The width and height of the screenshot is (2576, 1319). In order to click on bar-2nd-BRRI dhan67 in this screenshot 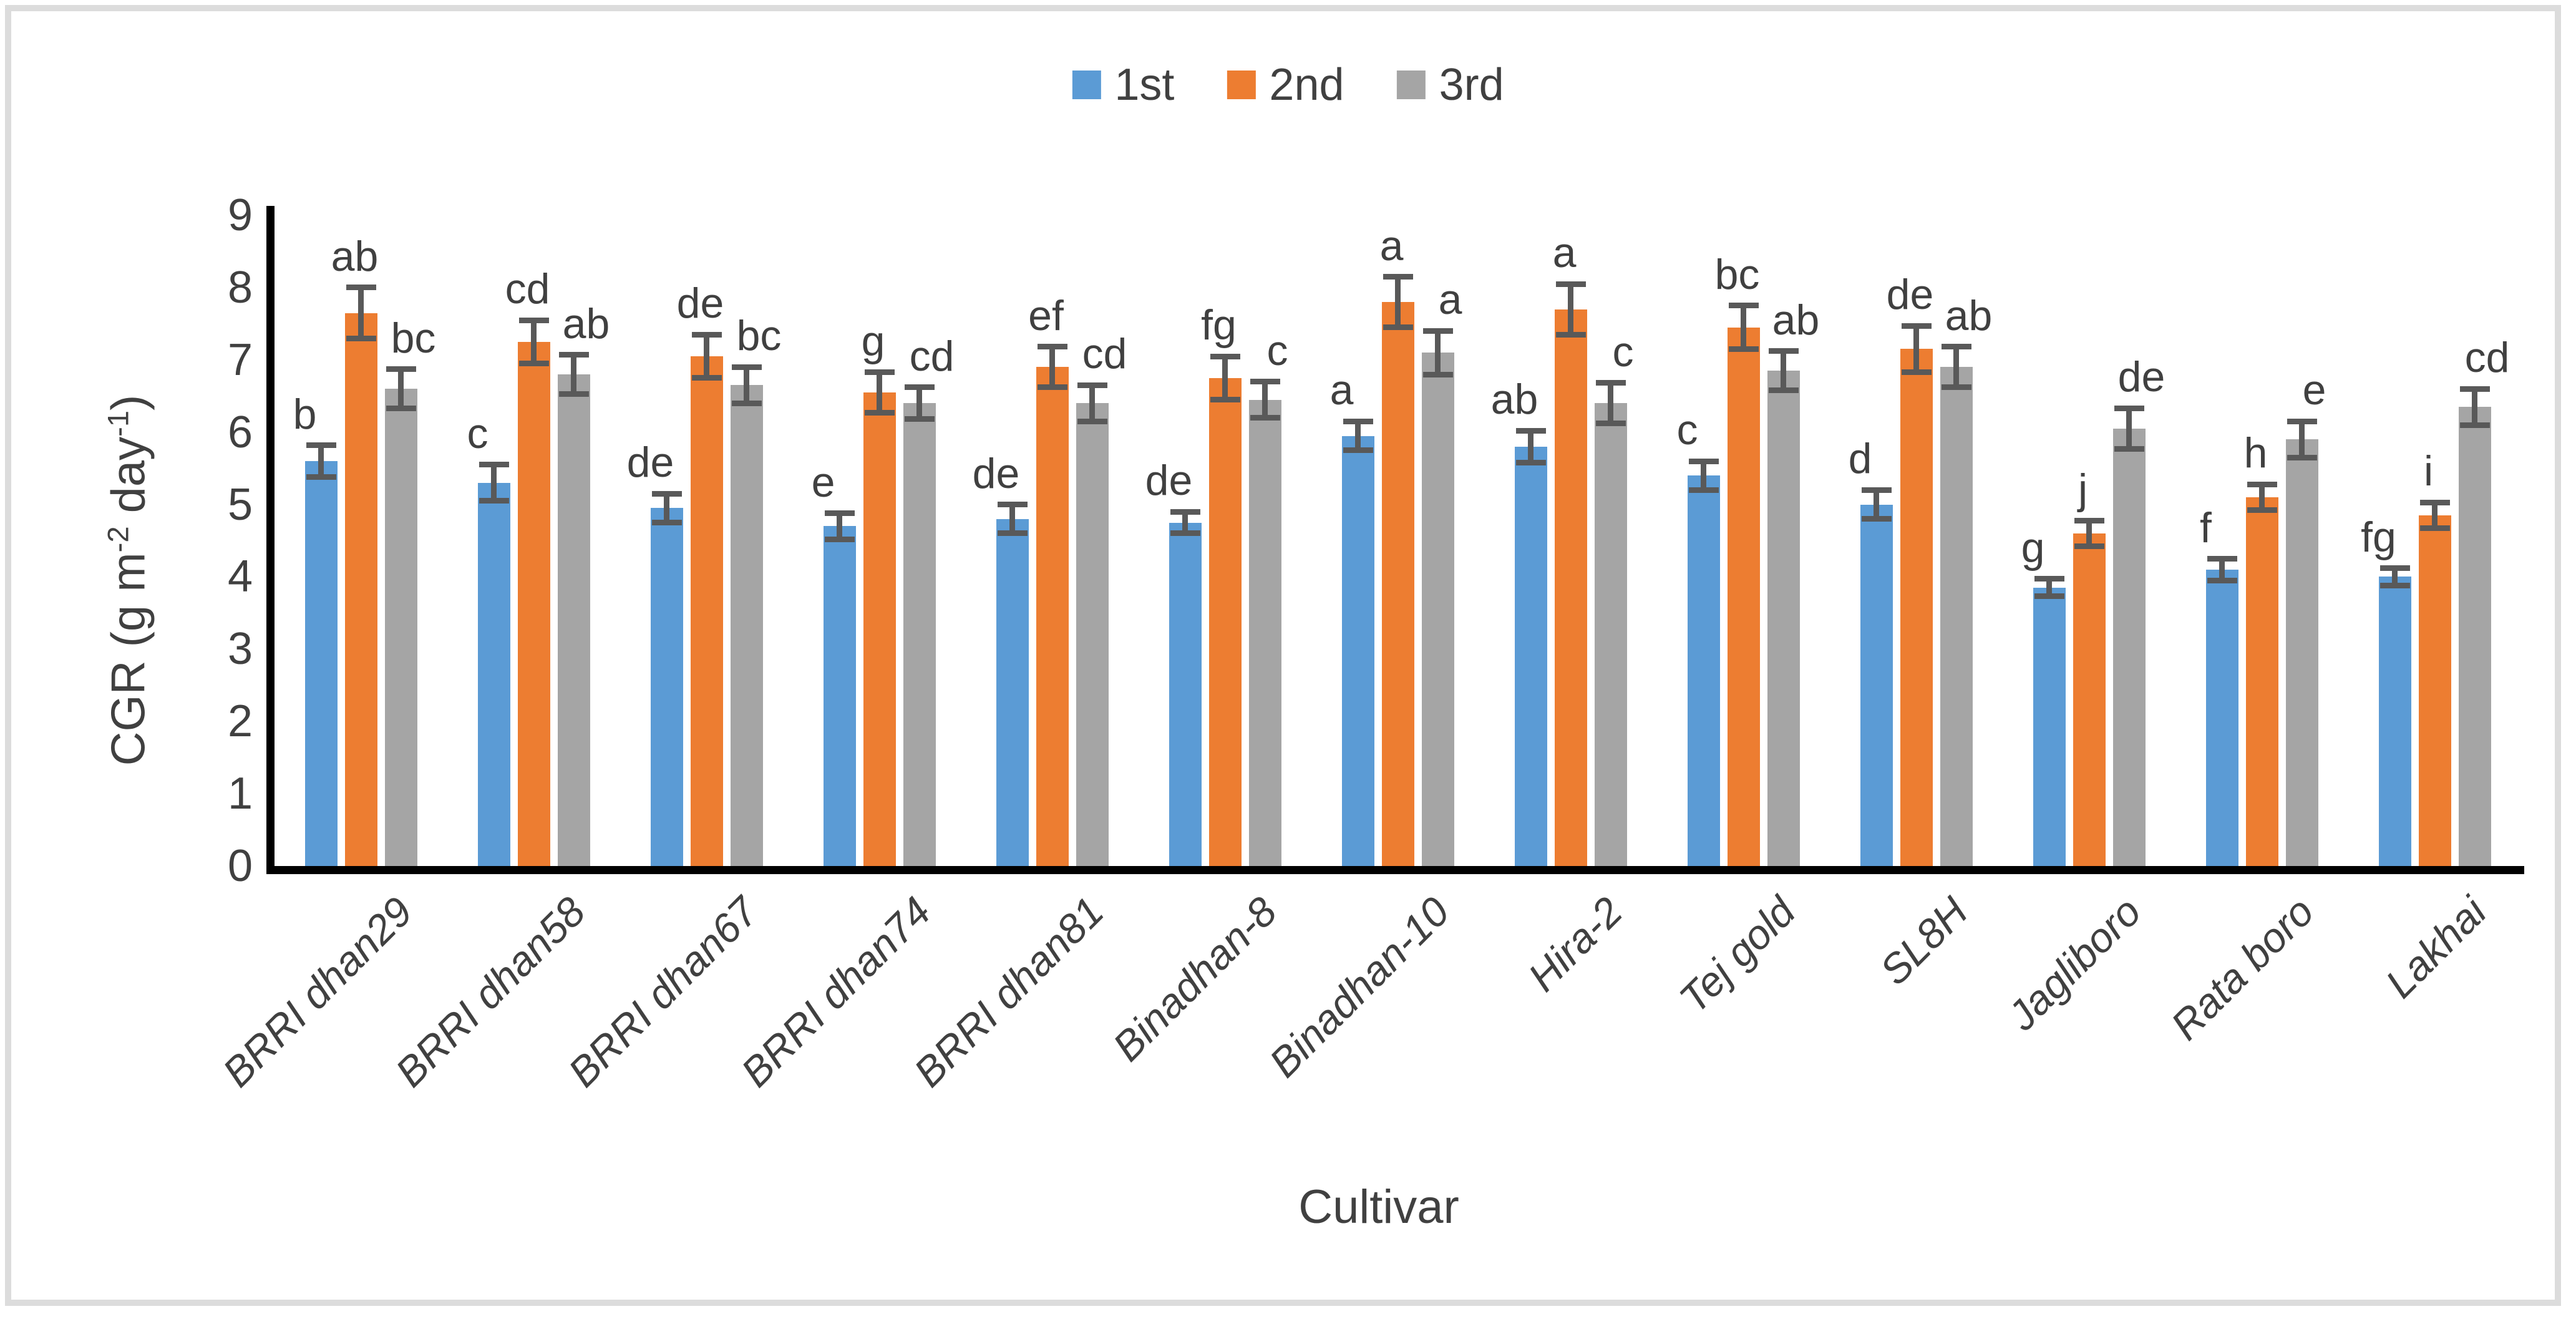, I will do `click(706, 611)`.